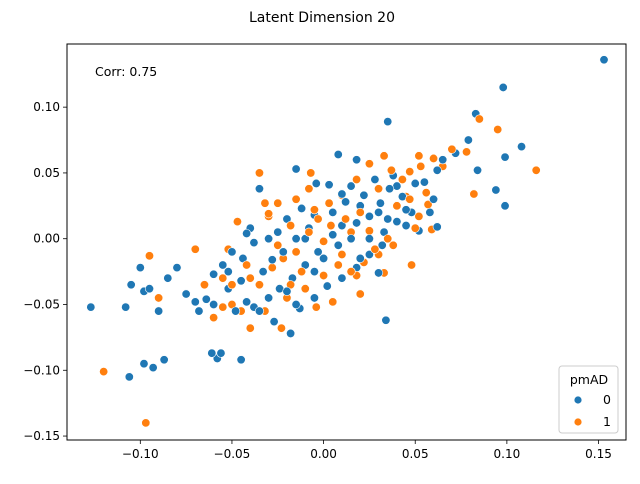 The height and width of the screenshot is (484, 640). What do you see at coordinates (140, 454) in the screenshot?
I see `x-tick-label: −0.10` at bounding box center [140, 454].